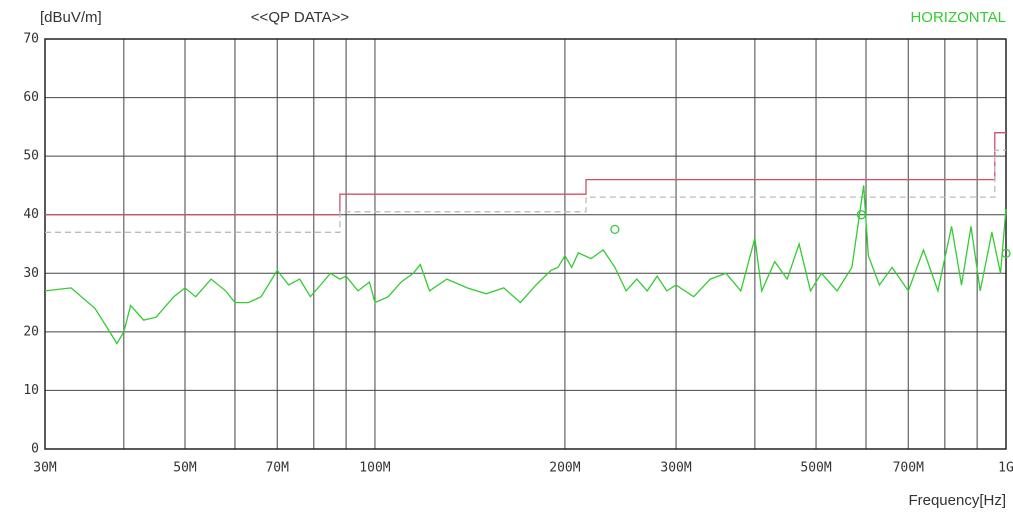  I want to click on y-tick-label: 20, so click(31, 331).